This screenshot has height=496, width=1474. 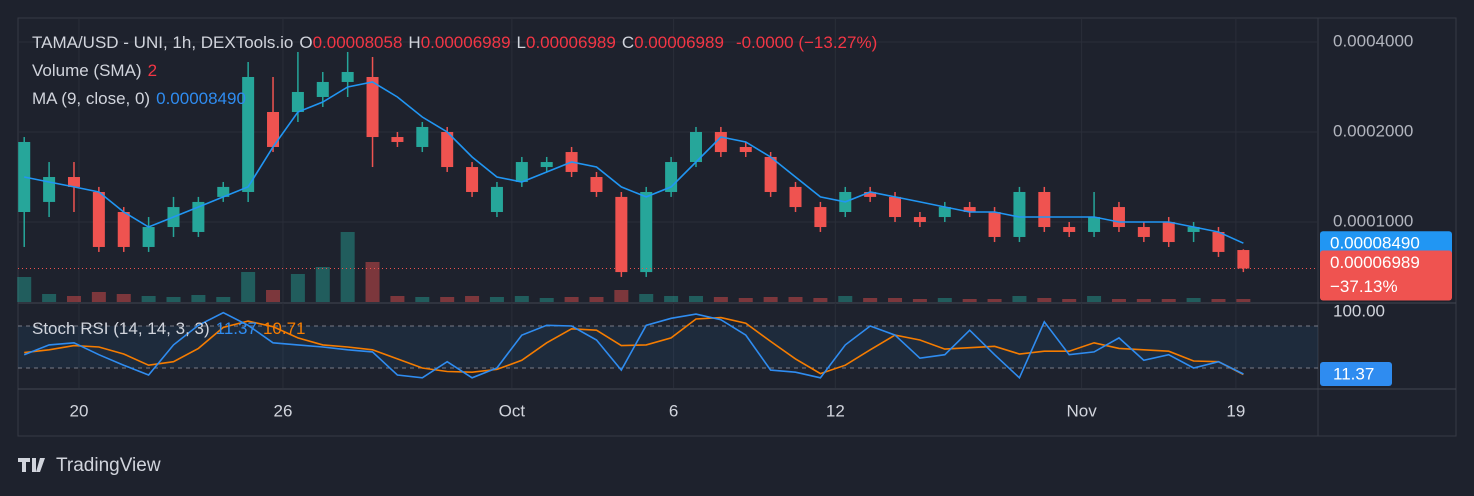 I want to click on ma-legend: MA (9, close, 0) 0.00008490, so click(x=142, y=99).